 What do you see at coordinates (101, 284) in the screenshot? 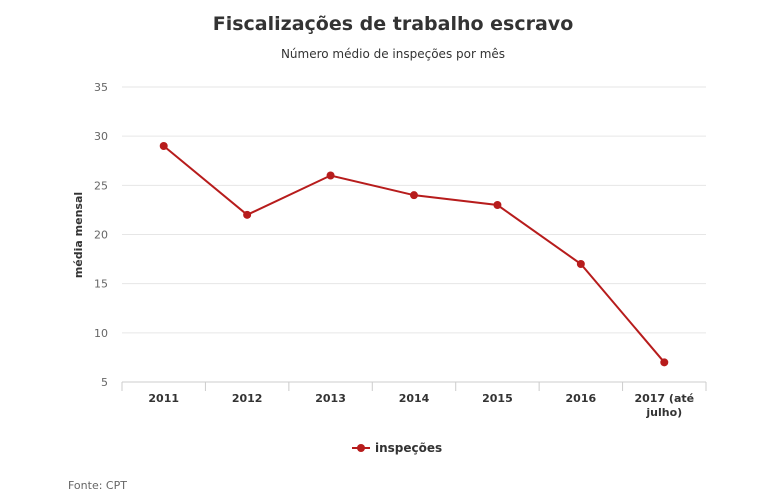
I see `y-tick-label: 15` at bounding box center [101, 284].